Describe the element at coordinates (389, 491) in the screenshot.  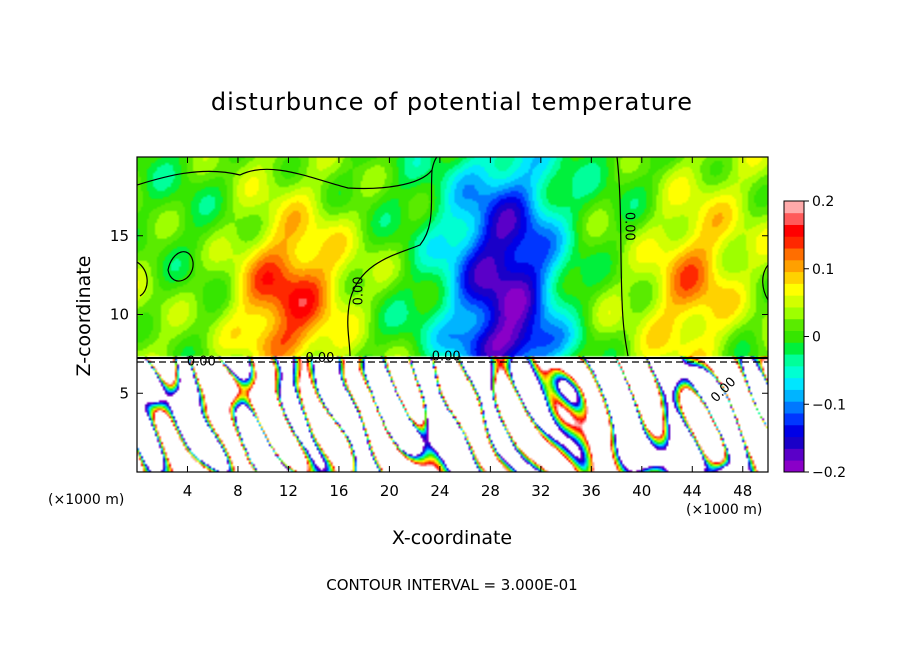
I see `x-tick-label: 20` at that location.